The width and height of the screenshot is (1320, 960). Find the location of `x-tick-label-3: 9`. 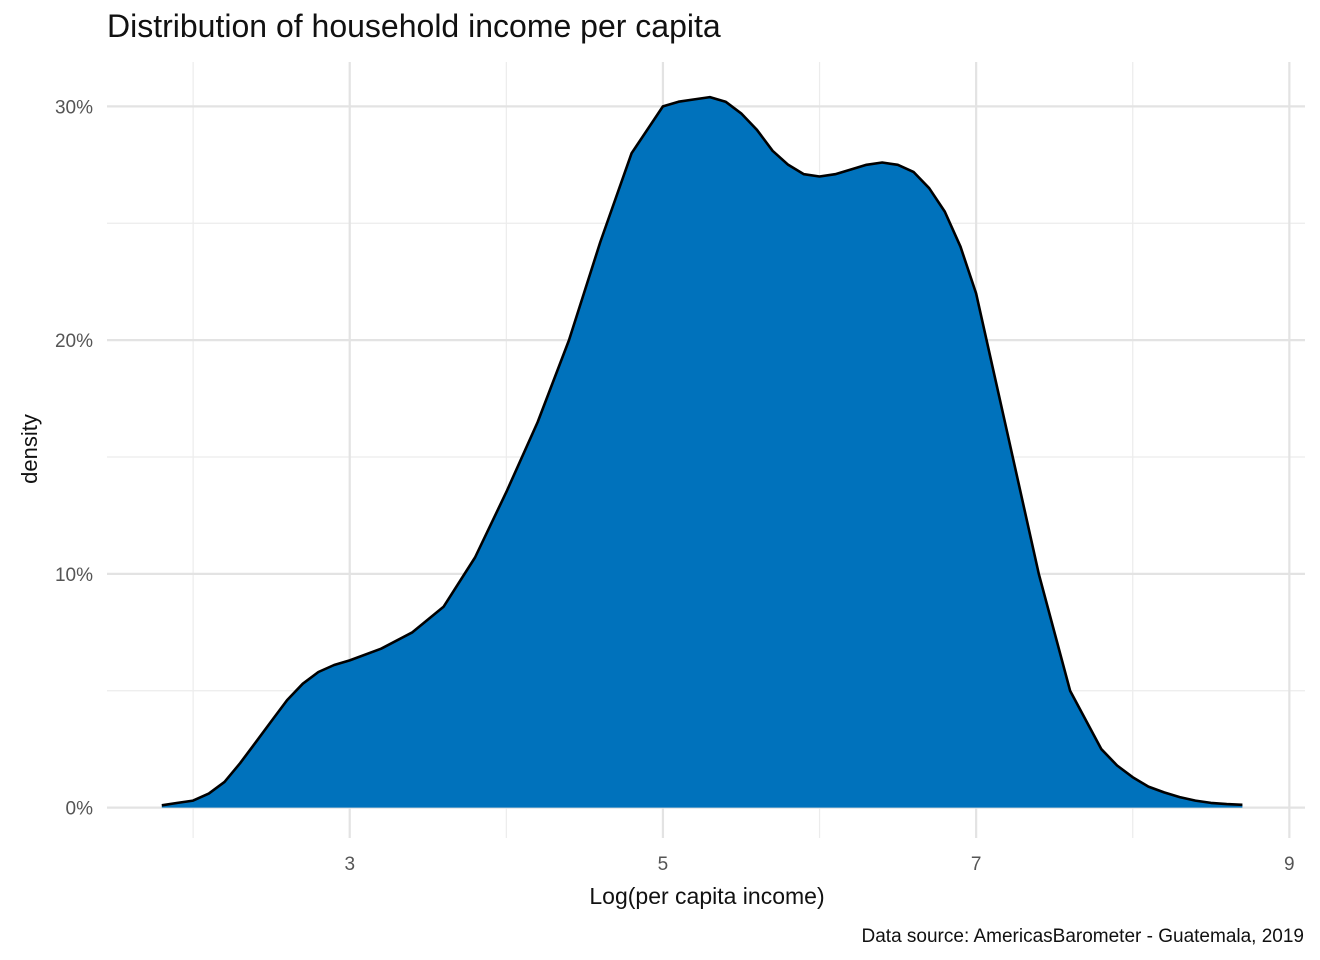

x-tick-label-3: 9 is located at coordinates (1289, 864).